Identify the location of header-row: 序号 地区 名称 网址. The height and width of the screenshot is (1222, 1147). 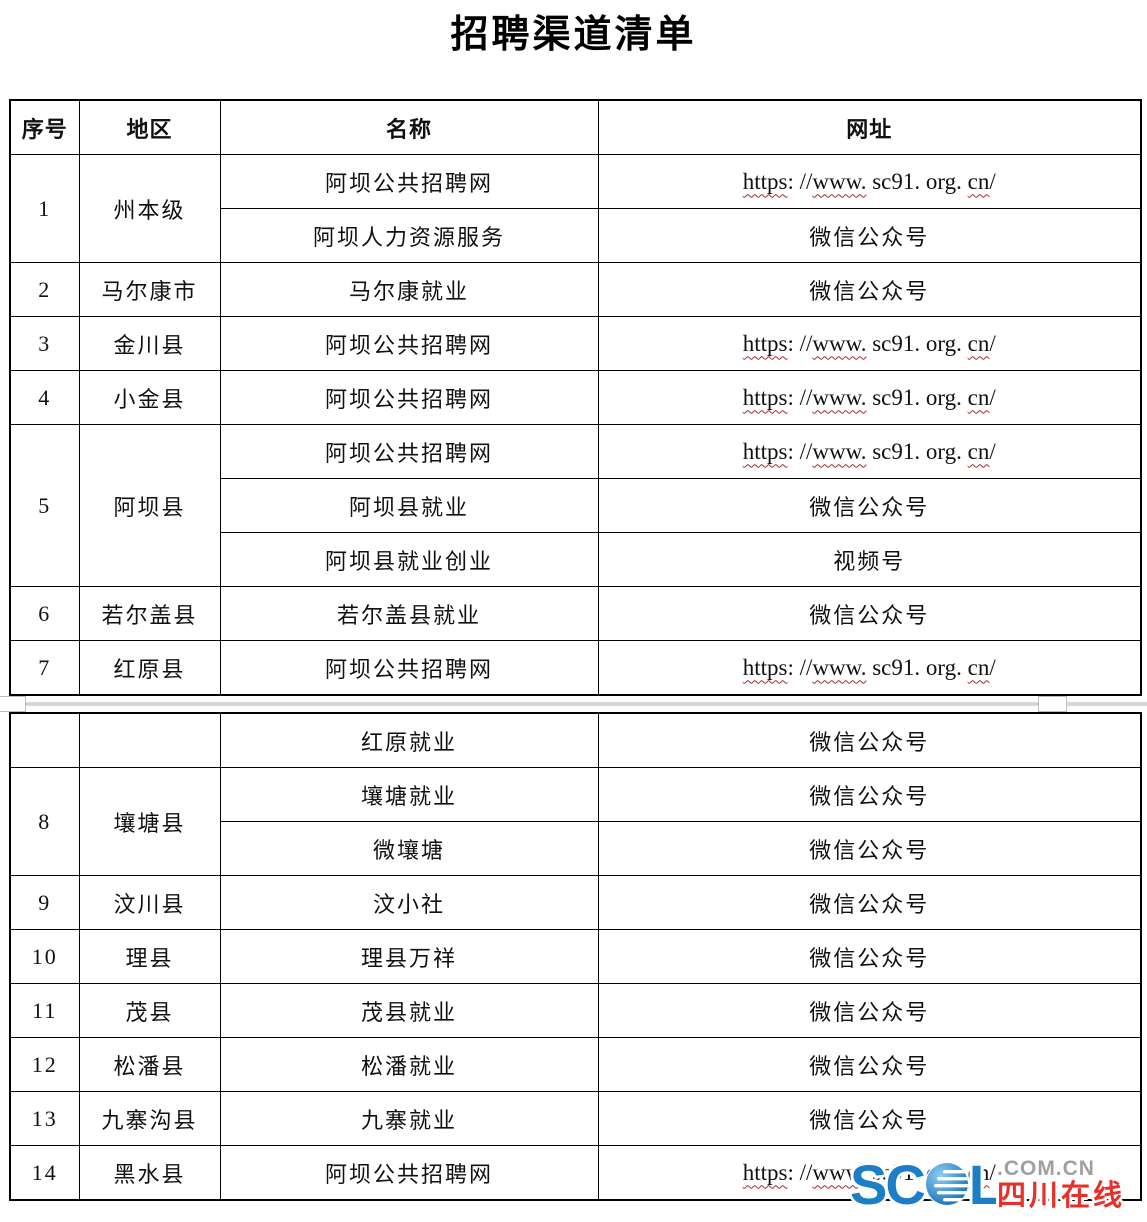
(575, 127).